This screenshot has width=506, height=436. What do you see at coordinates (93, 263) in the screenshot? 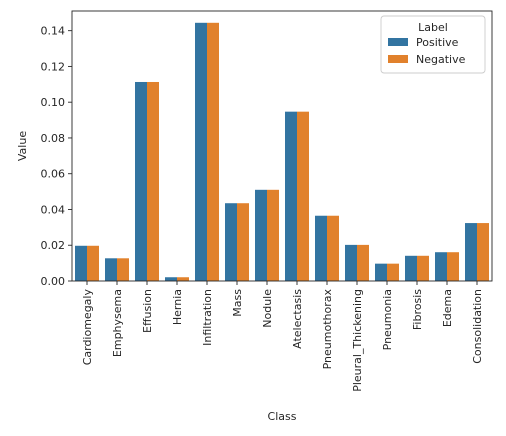
I see `bar-negative-cardiomegaly` at bounding box center [93, 263].